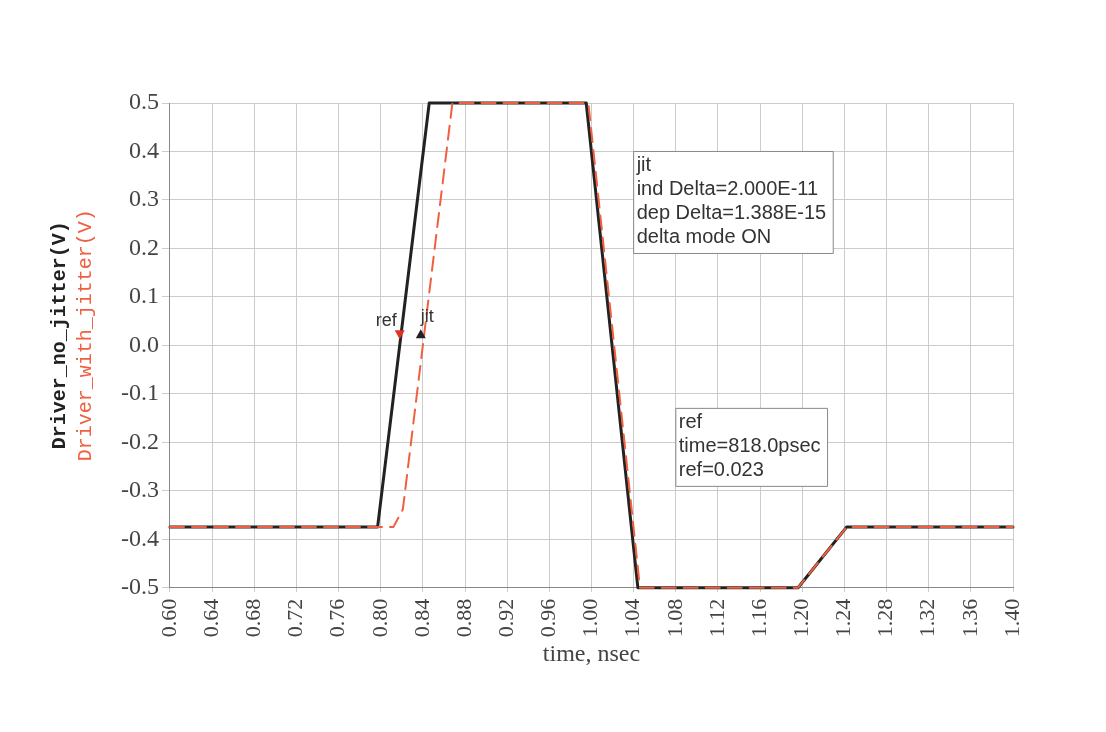 The height and width of the screenshot is (732, 1106). I want to click on x-tick-label: 0.64, so click(210, 618).